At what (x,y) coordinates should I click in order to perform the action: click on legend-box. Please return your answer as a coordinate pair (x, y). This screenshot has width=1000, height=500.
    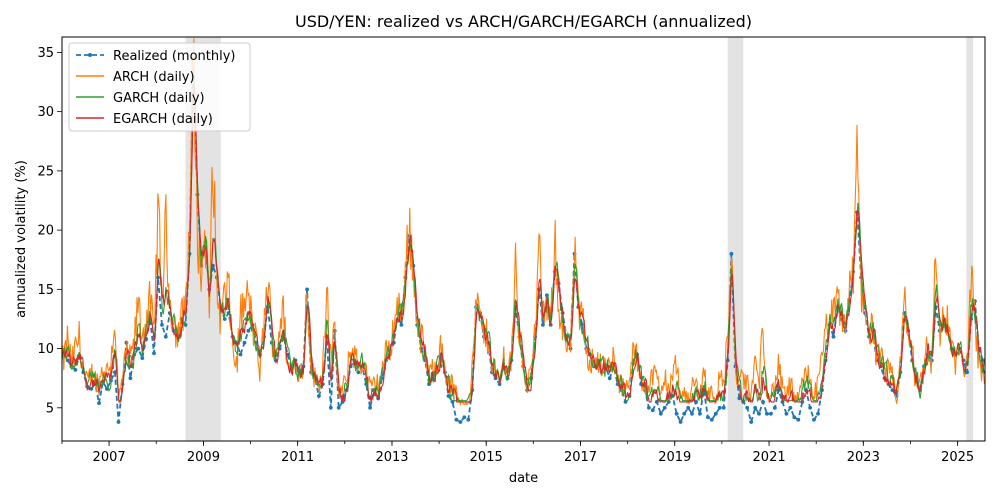
    Looking at the image, I should click on (159, 87).